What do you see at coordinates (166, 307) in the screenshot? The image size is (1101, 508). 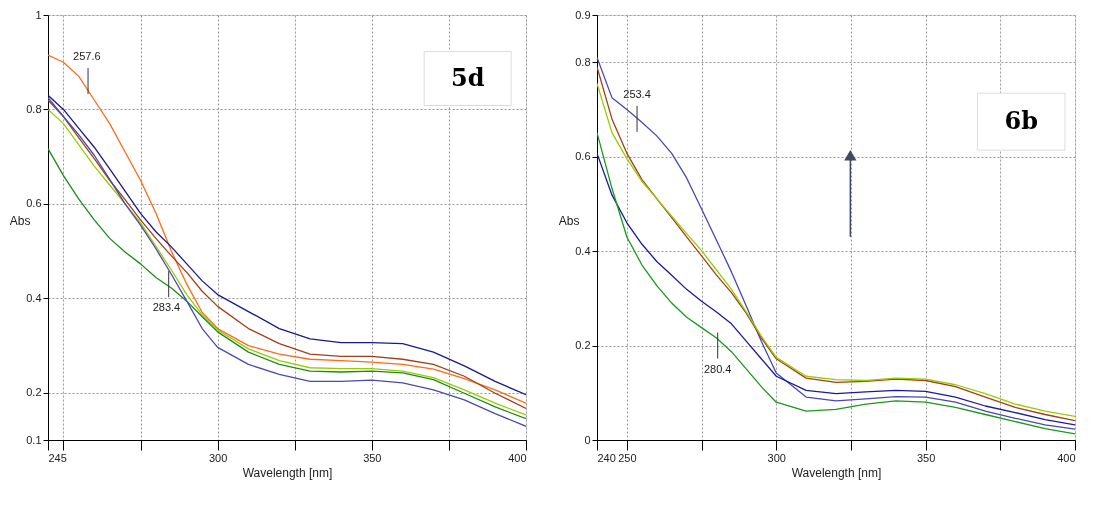 I see `annotation: 283.4` at bounding box center [166, 307].